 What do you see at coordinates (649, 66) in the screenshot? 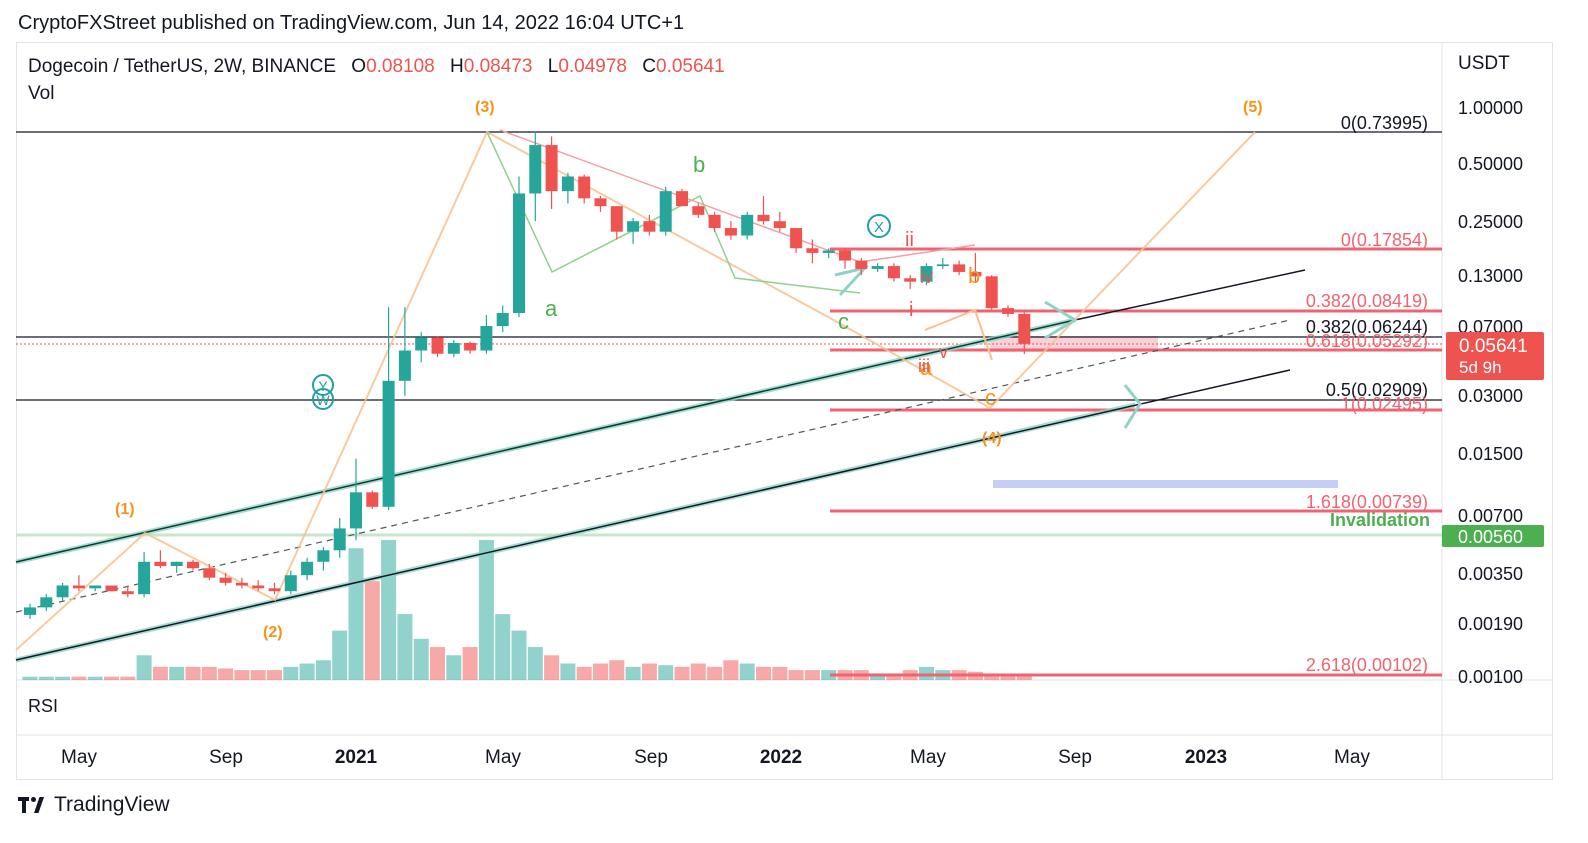
I see `close-label: C` at bounding box center [649, 66].